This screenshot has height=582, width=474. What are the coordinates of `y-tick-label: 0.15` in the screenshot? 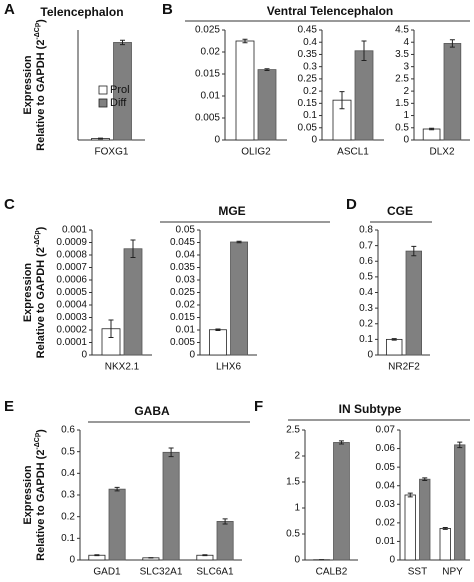 It's located at (308, 103).